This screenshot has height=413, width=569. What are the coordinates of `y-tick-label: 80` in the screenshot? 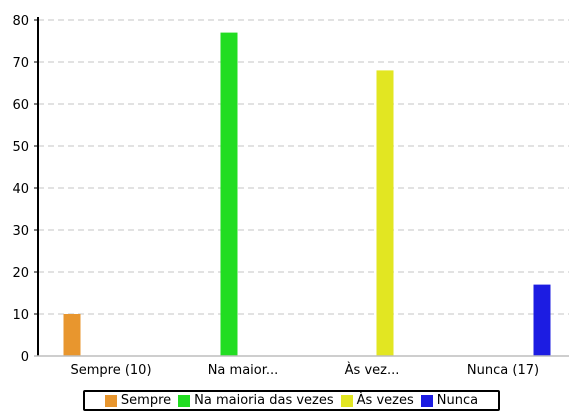 It's located at (20, 21).